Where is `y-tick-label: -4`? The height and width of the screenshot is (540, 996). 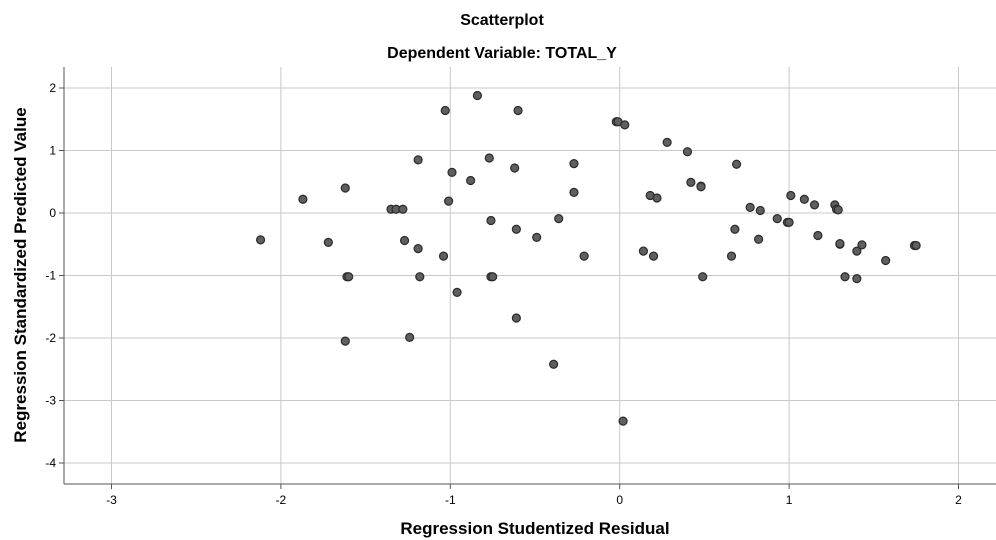
y-tick-label: -4 is located at coordinates (50, 463).